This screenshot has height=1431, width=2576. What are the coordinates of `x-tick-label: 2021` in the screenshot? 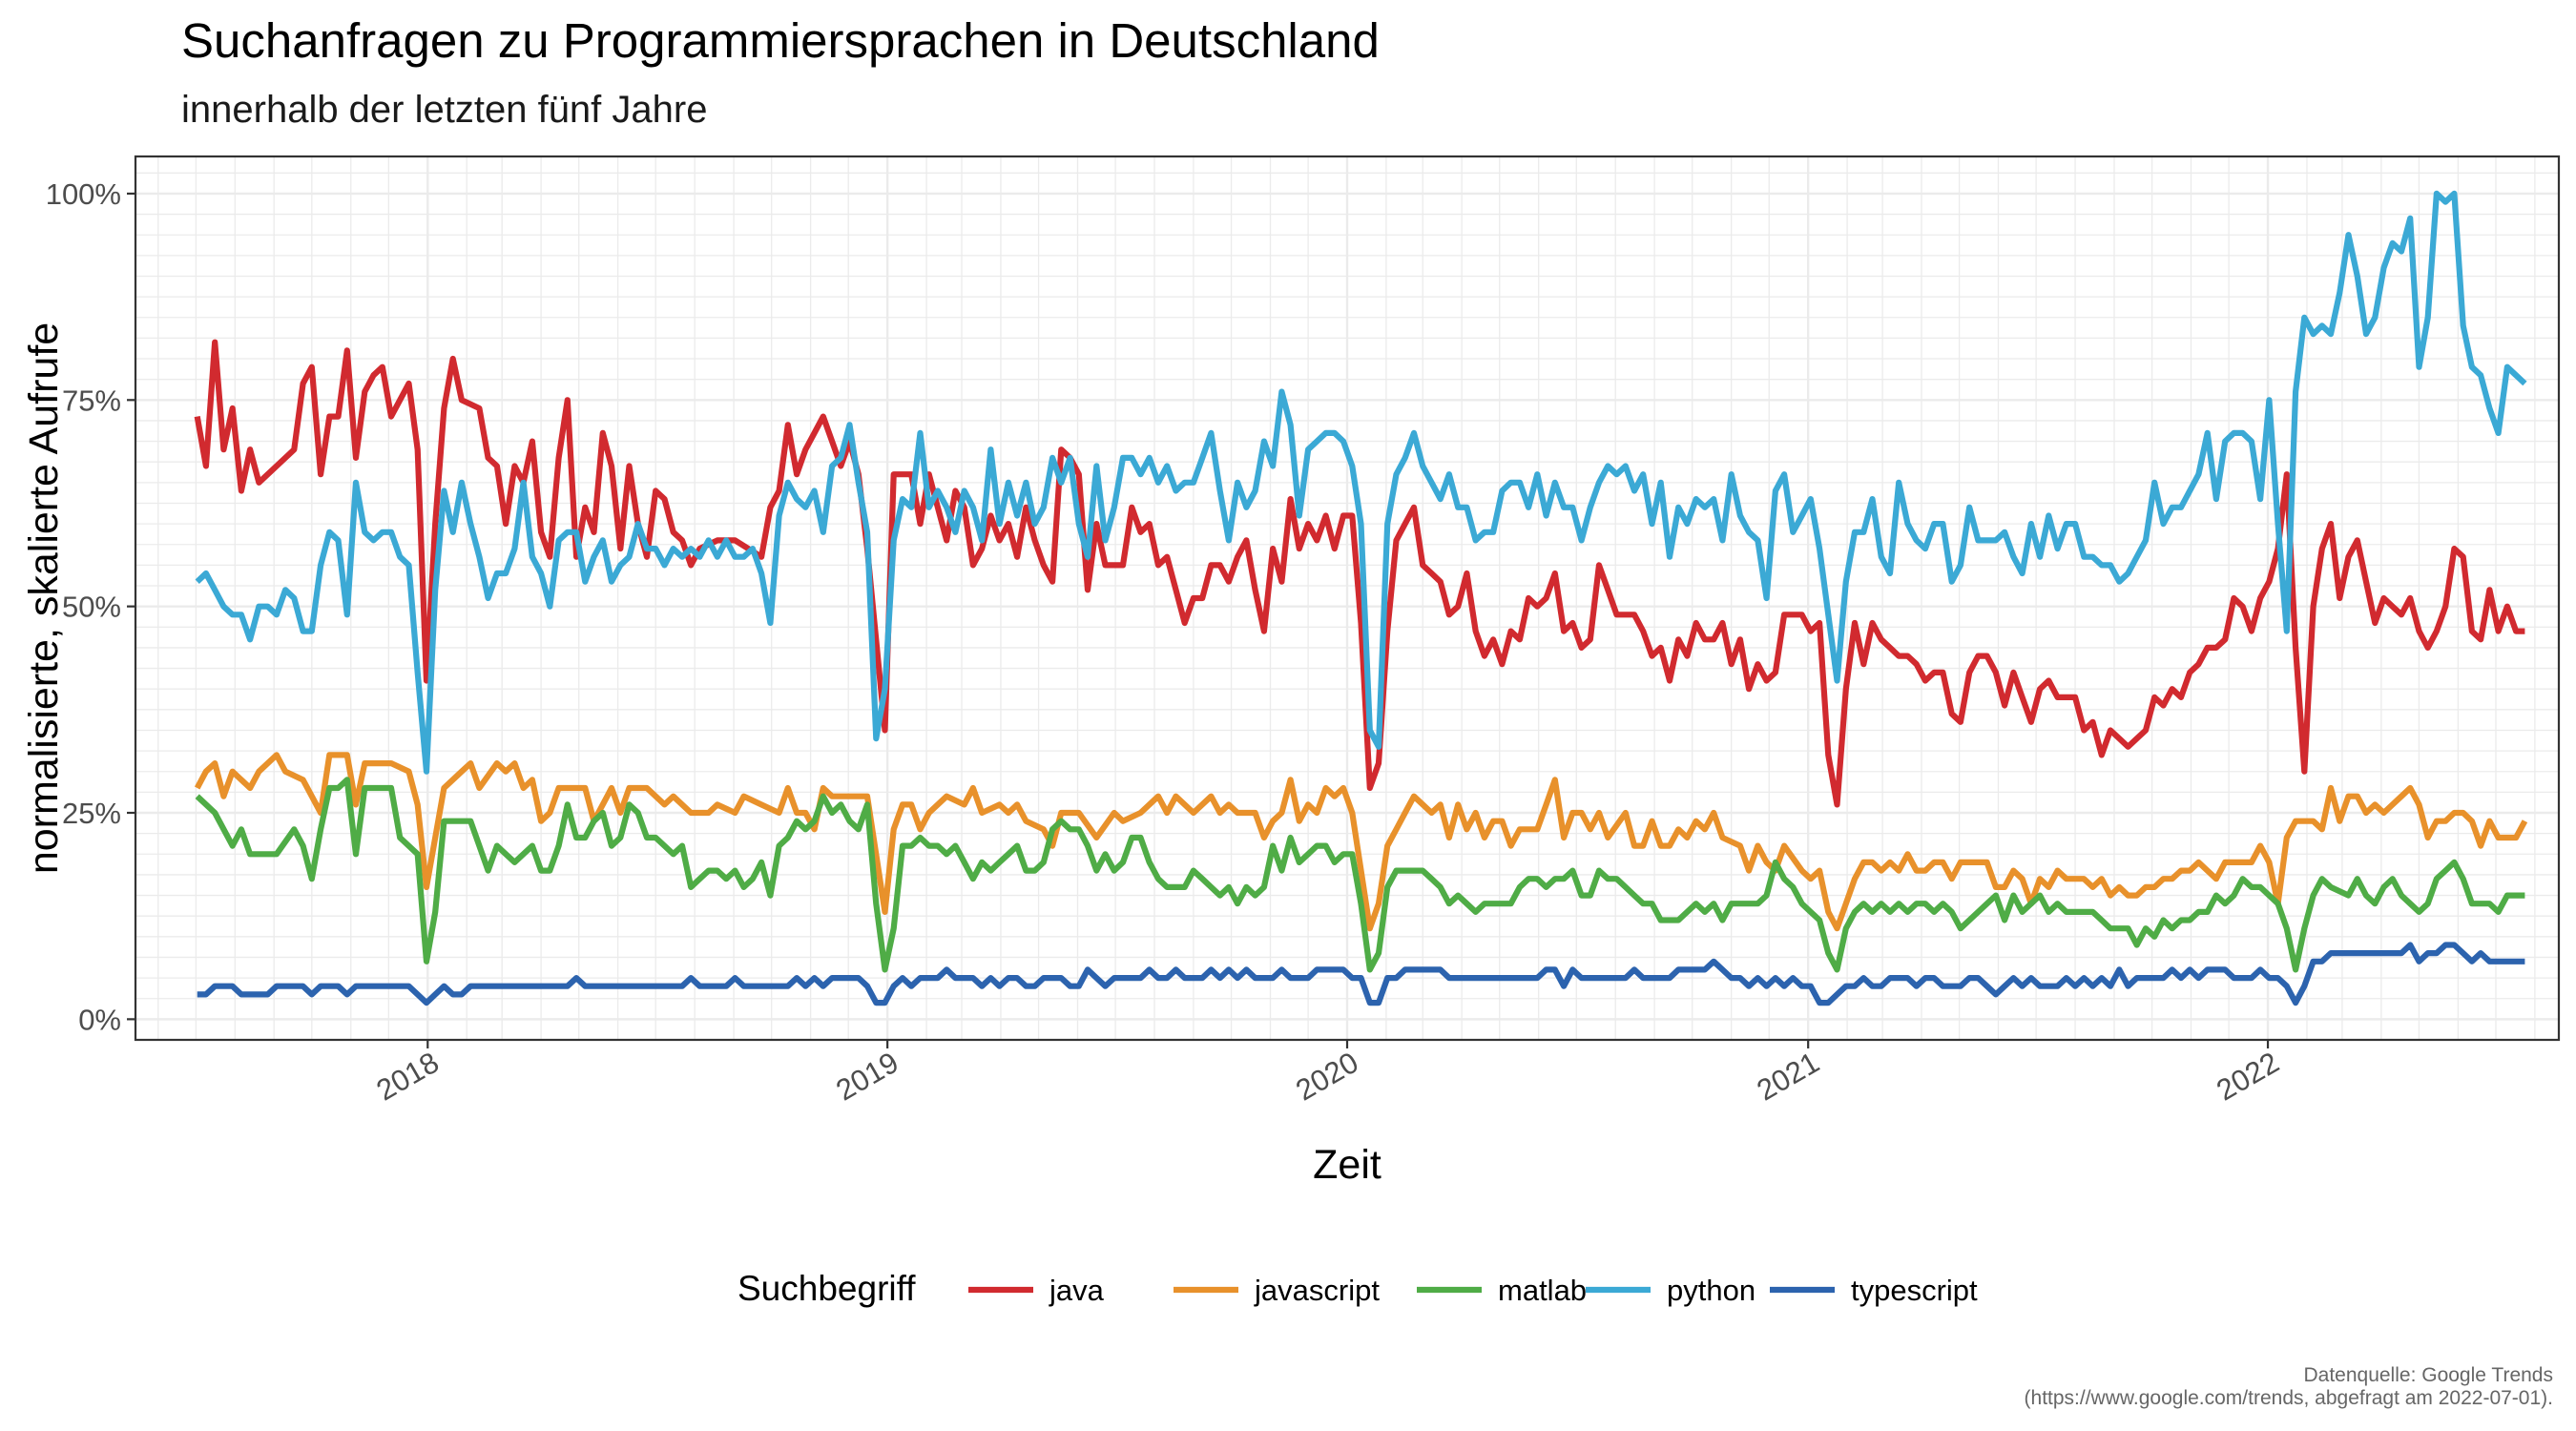 It's located at (1787, 1077).